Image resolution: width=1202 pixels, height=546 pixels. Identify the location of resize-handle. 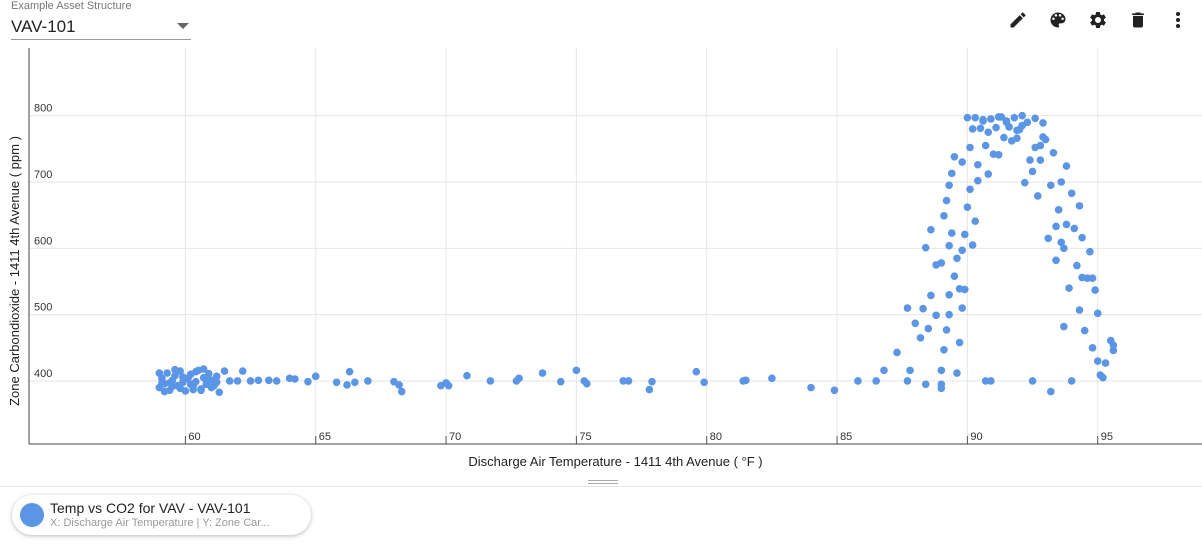
(603, 480).